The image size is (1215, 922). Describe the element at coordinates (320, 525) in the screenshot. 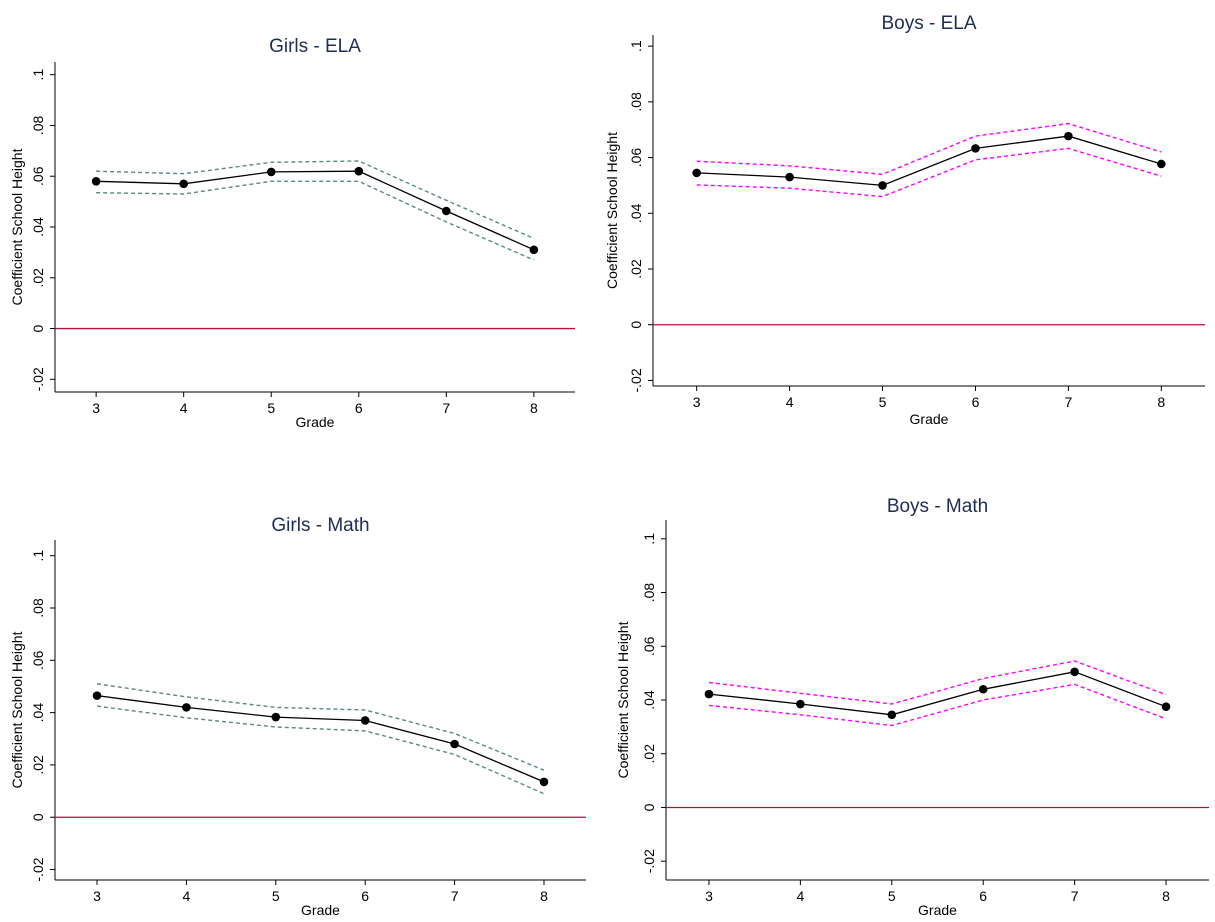

I see `chart-title: Girls - Math` at that location.